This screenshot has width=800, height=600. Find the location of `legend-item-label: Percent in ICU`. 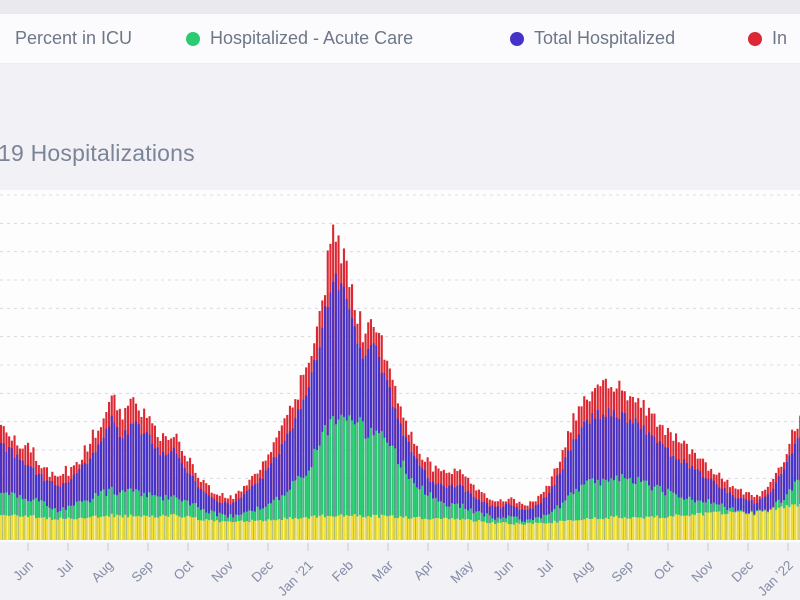

legend-item-label: Percent in ICU is located at coordinates (74, 38).